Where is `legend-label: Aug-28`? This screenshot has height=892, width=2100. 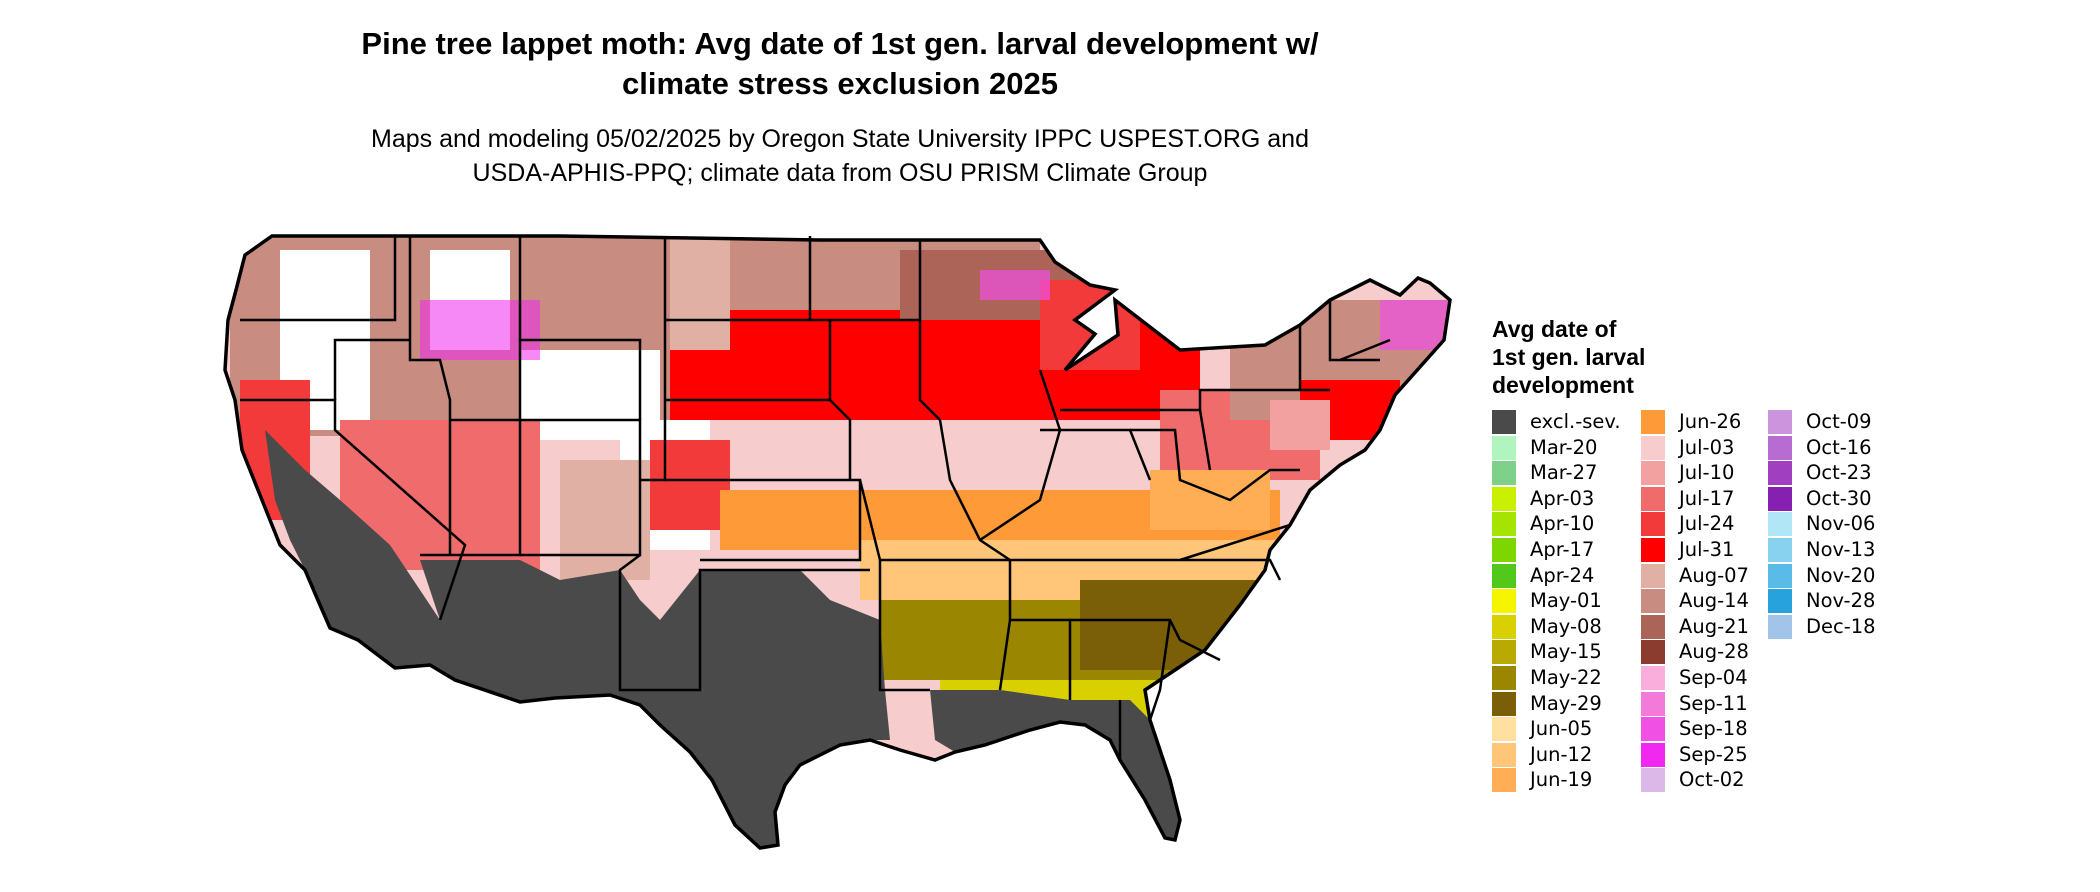
legend-label: Aug-28 is located at coordinates (1714, 652).